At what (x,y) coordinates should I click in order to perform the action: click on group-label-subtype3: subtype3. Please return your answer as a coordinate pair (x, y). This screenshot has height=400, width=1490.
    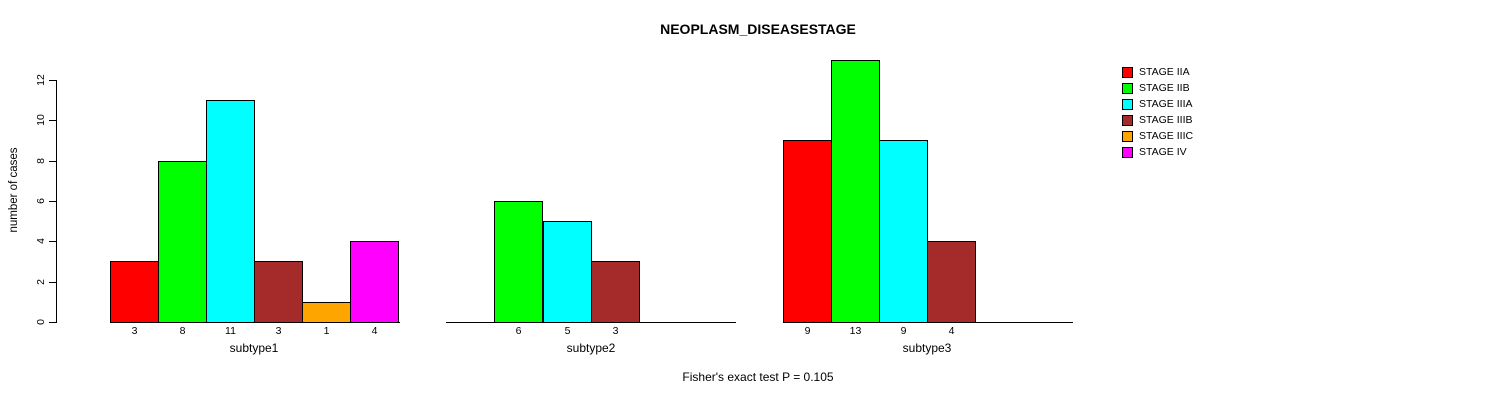
    Looking at the image, I should click on (927, 348).